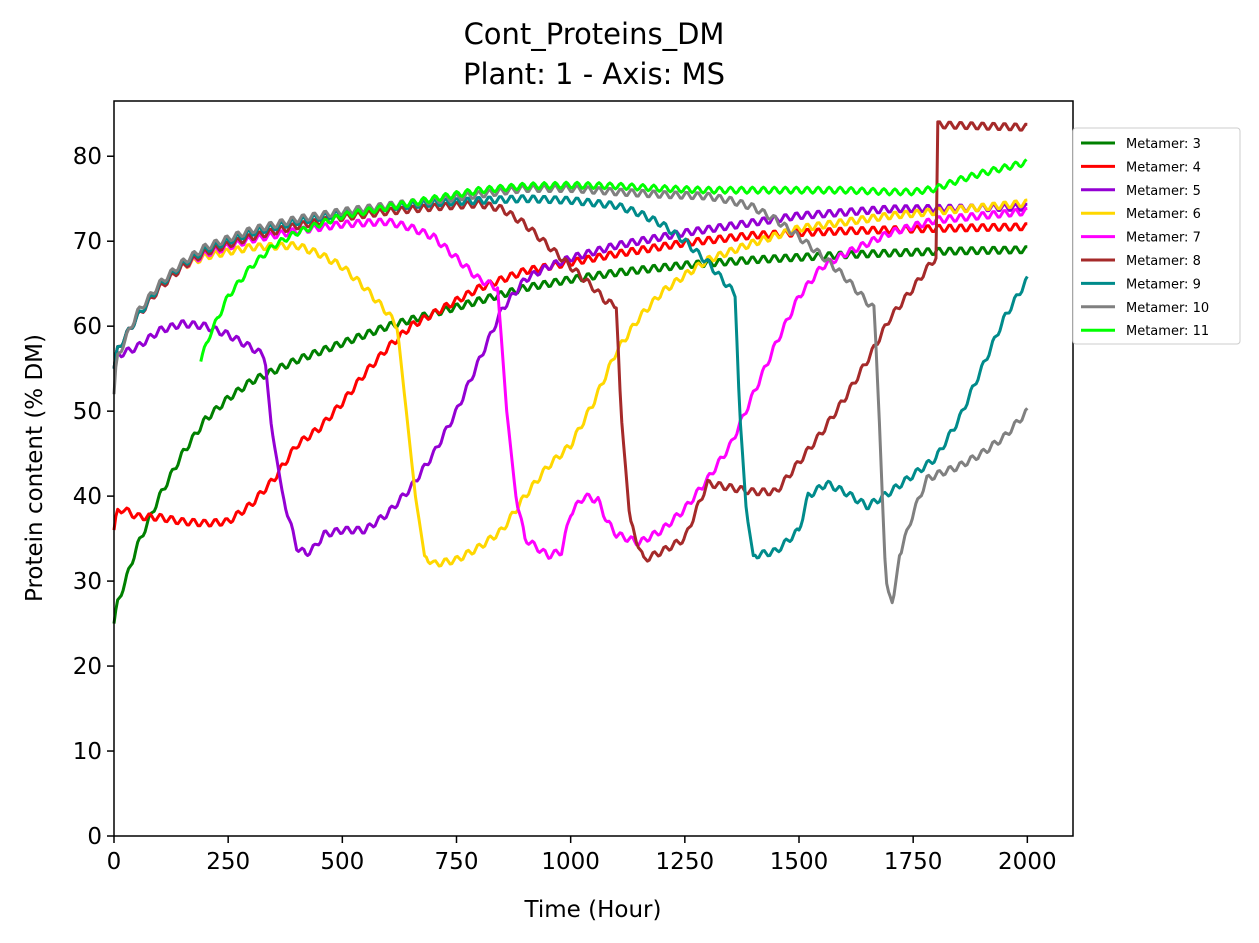 The image size is (1259, 943). Describe the element at coordinates (87, 667) in the screenshot. I see `y-tick-label: 20` at that location.